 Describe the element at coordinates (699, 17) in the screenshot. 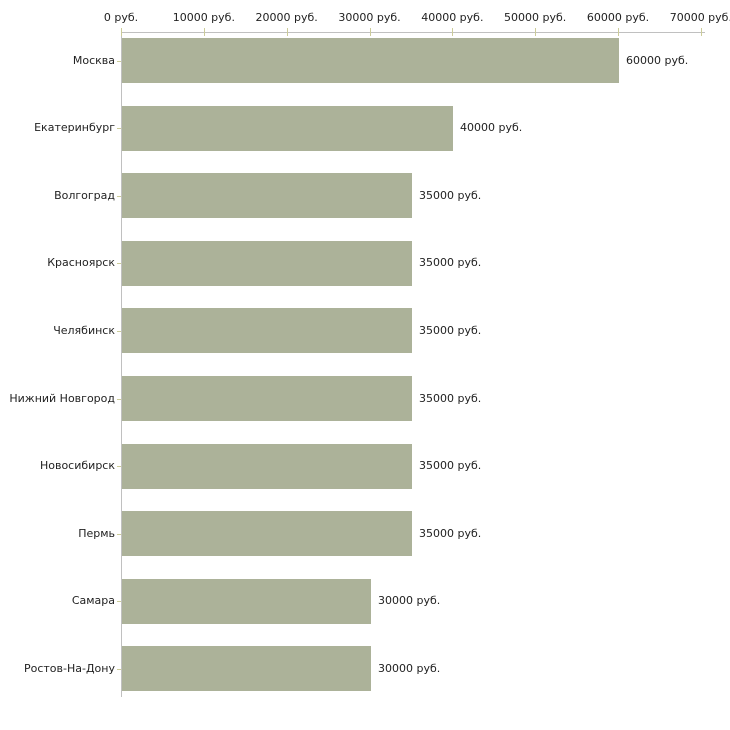

I see `x-axis-tick-label: 70000 руб.` at that location.